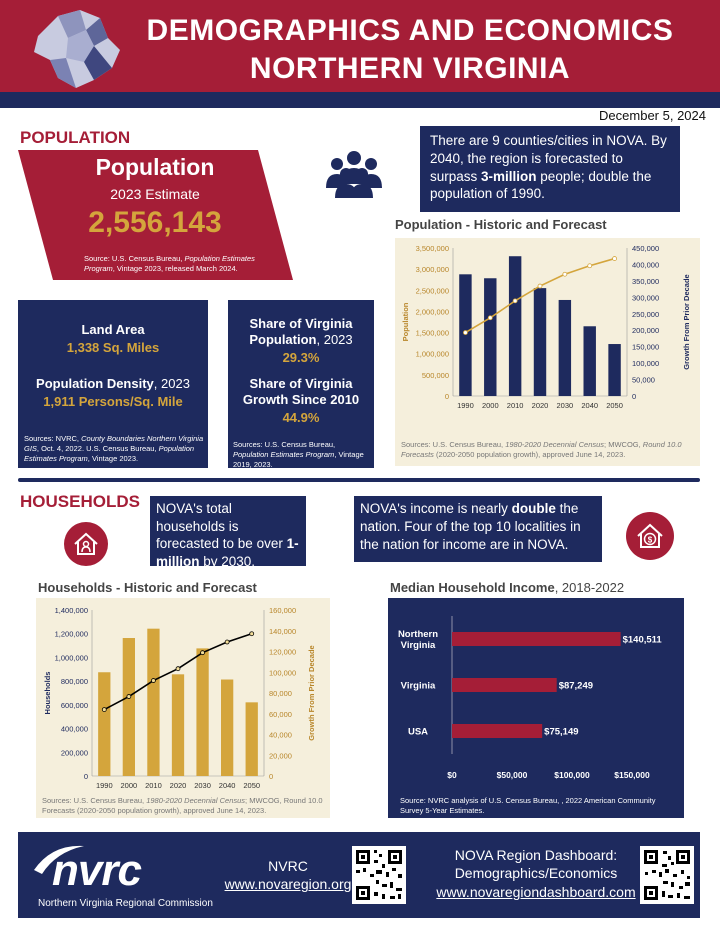 This screenshot has height=932, width=720. What do you see at coordinates (432, 269) in the screenshot?
I see `y-tick-label: 3,000,000` at bounding box center [432, 269].